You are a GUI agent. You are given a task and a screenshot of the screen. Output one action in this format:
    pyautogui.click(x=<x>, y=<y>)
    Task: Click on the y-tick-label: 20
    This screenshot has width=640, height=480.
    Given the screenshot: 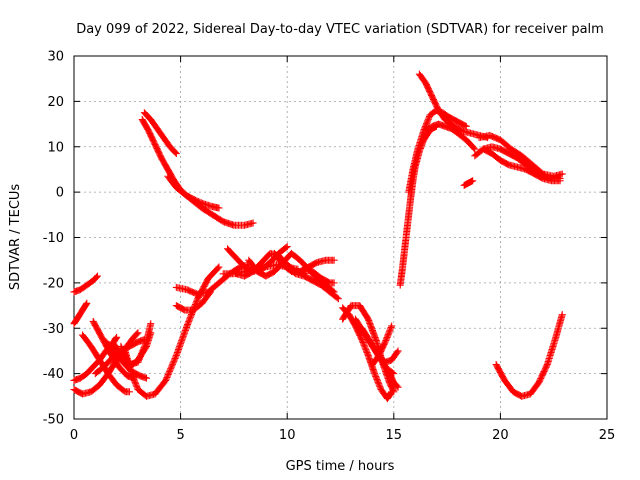 What is the action you would take?
    pyautogui.click(x=55, y=102)
    